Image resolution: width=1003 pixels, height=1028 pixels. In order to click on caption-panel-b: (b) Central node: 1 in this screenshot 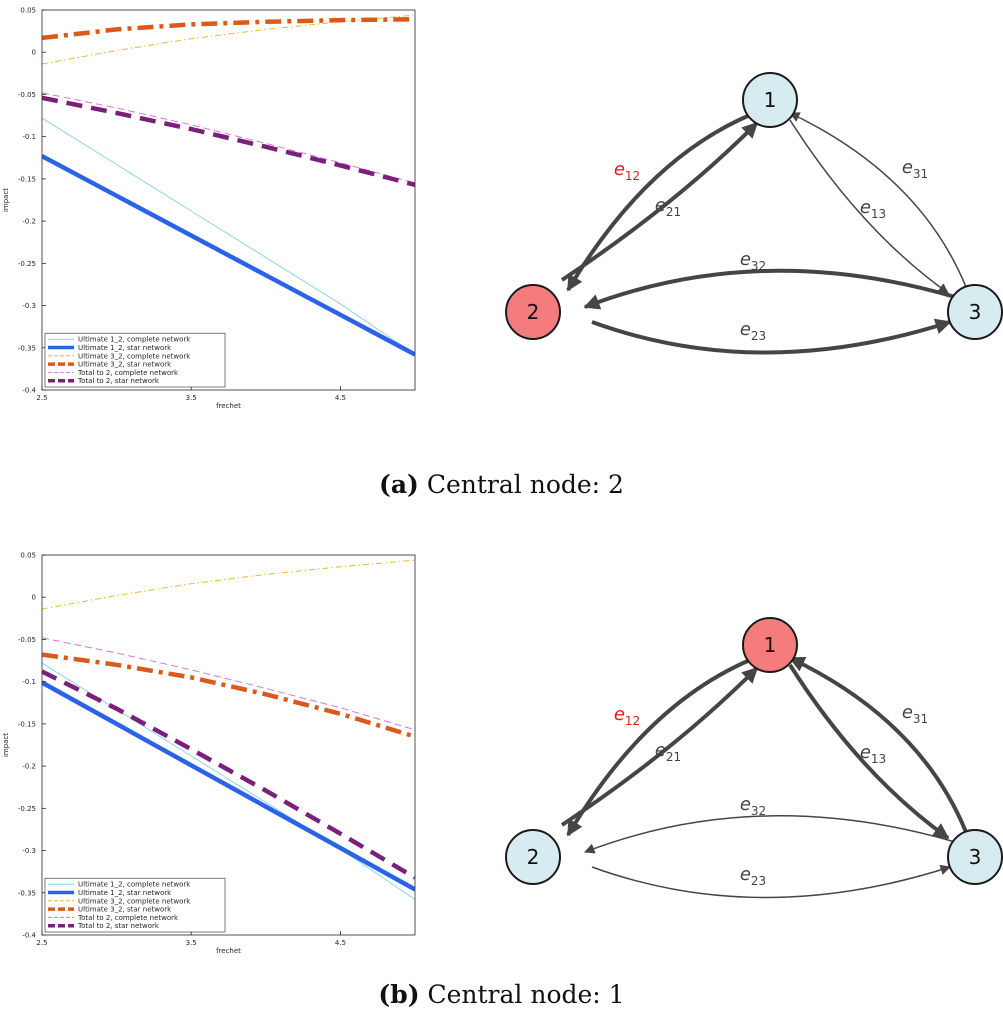, I will do `click(501, 994)`.